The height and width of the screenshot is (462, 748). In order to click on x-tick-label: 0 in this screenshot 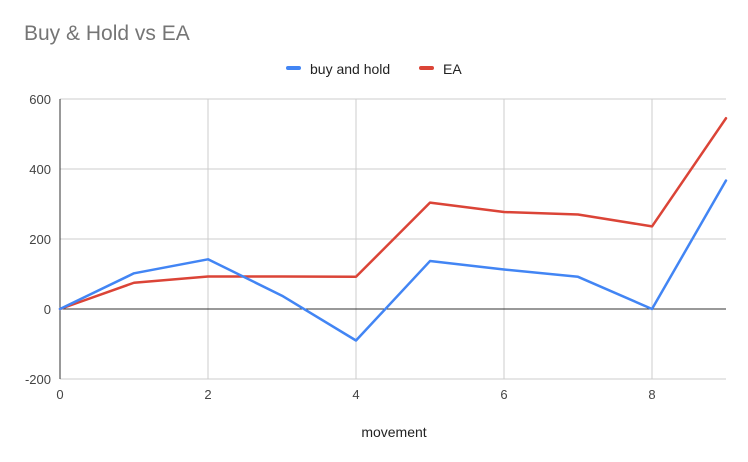, I will do `click(59, 394)`.